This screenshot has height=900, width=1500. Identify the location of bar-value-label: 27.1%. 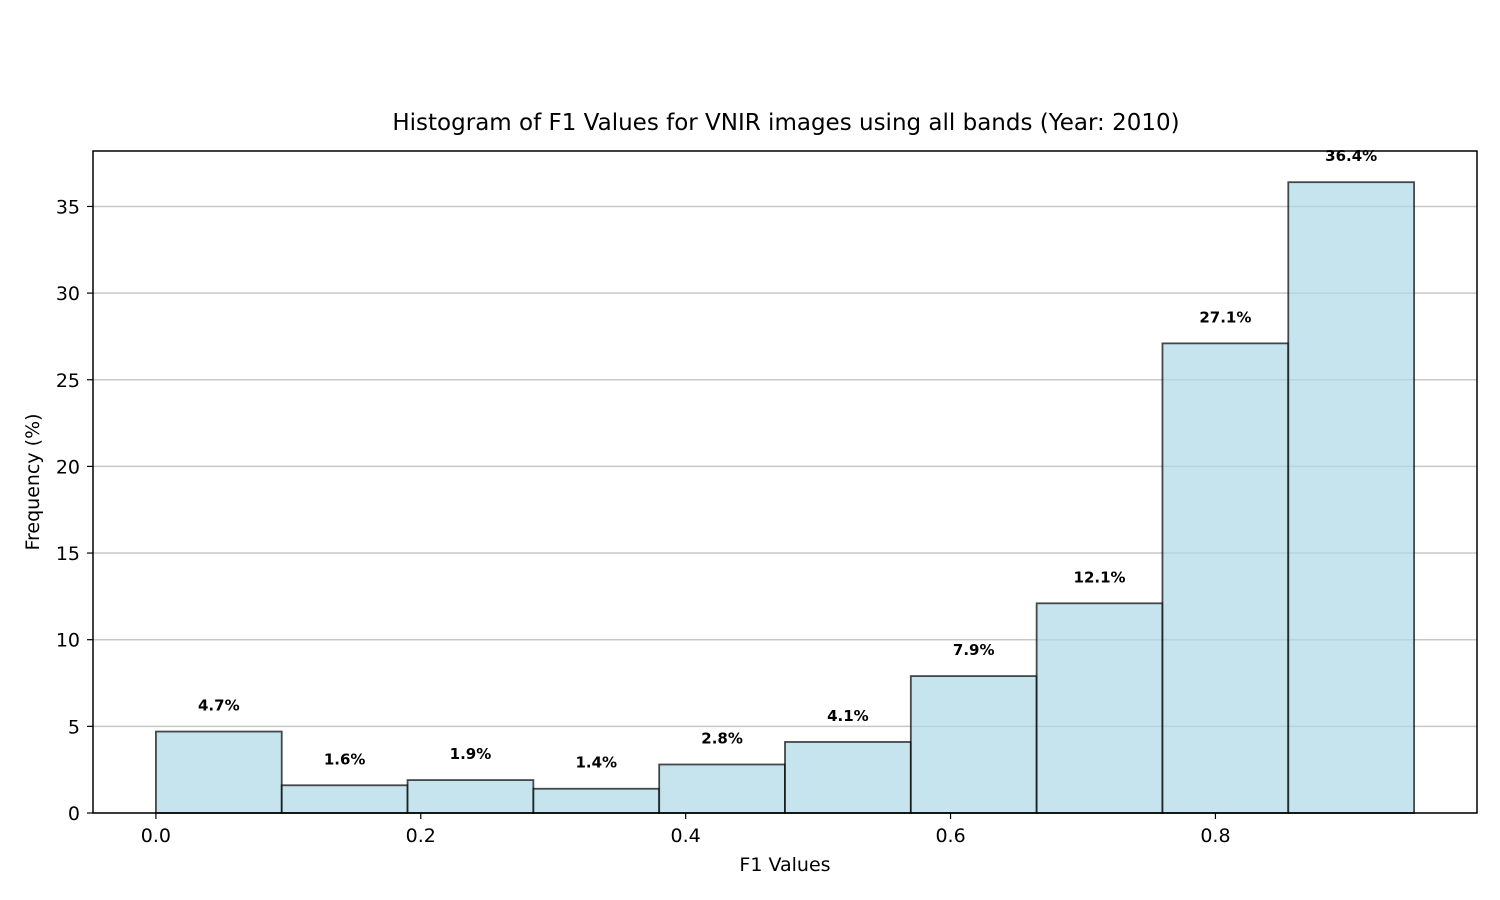
(1225, 317).